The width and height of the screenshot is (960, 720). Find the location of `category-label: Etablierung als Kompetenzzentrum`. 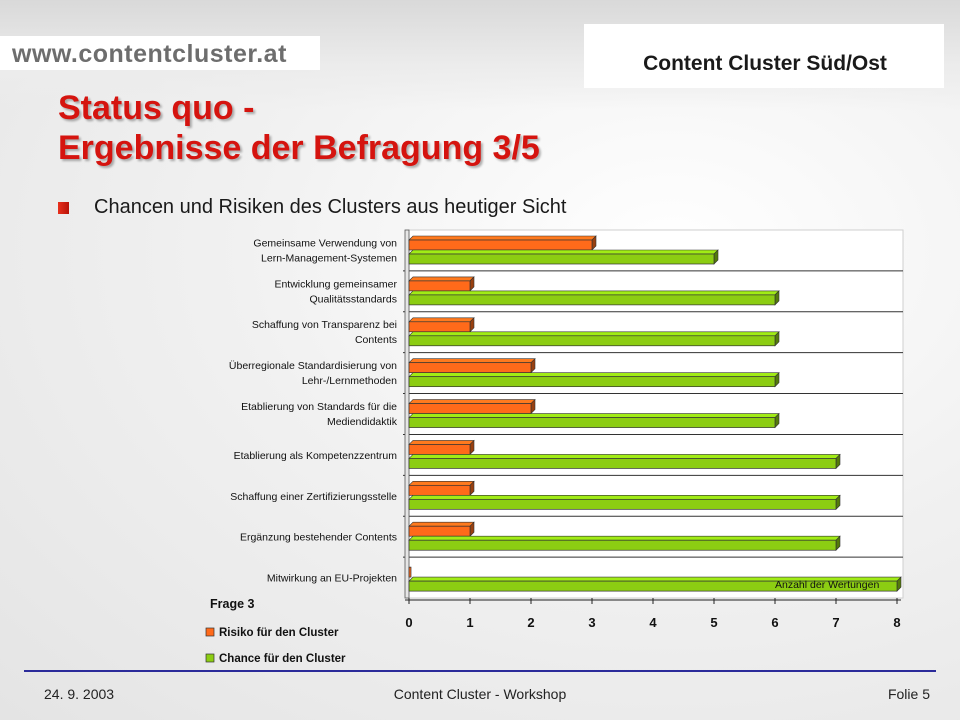

category-label: Etablierung als Kompetenzzentrum is located at coordinates (316, 456).